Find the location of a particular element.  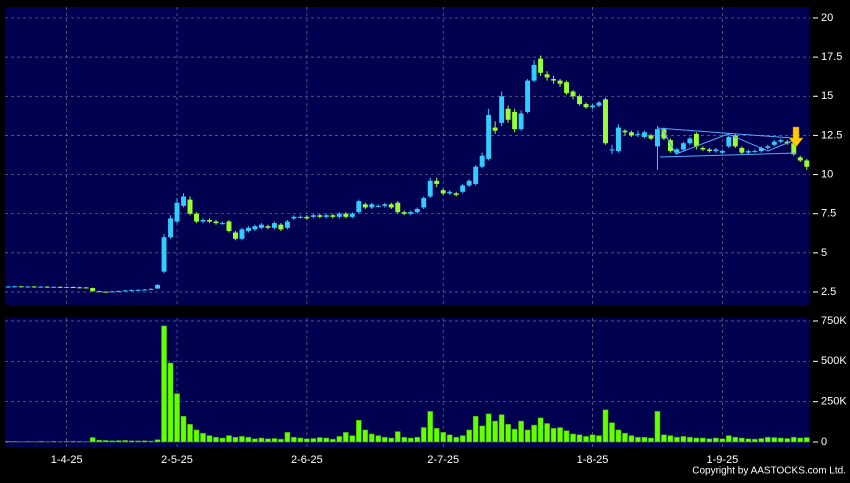

y-tick-label: 5 is located at coordinates (824, 253).